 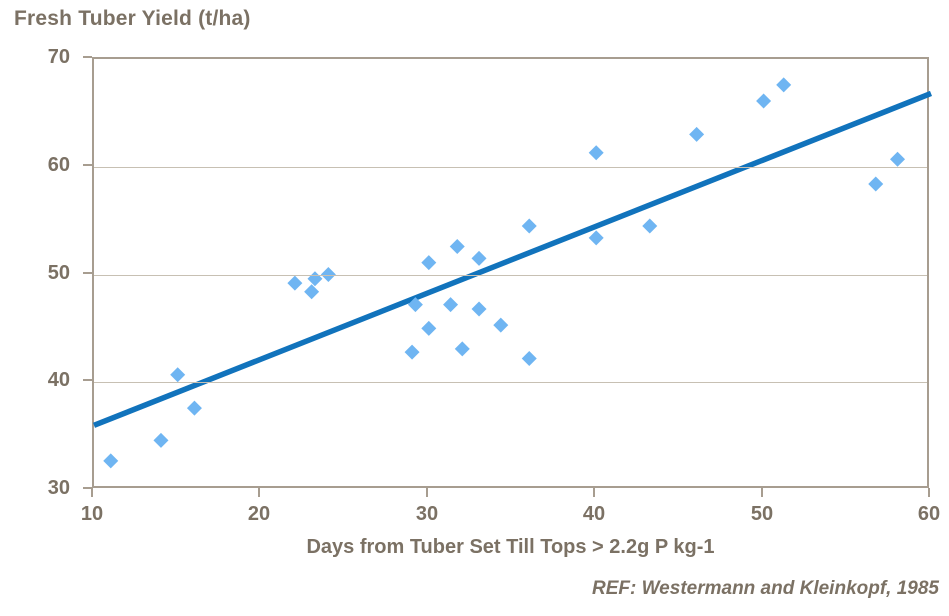 I want to click on x-tick-label: 10, so click(x=92, y=514).